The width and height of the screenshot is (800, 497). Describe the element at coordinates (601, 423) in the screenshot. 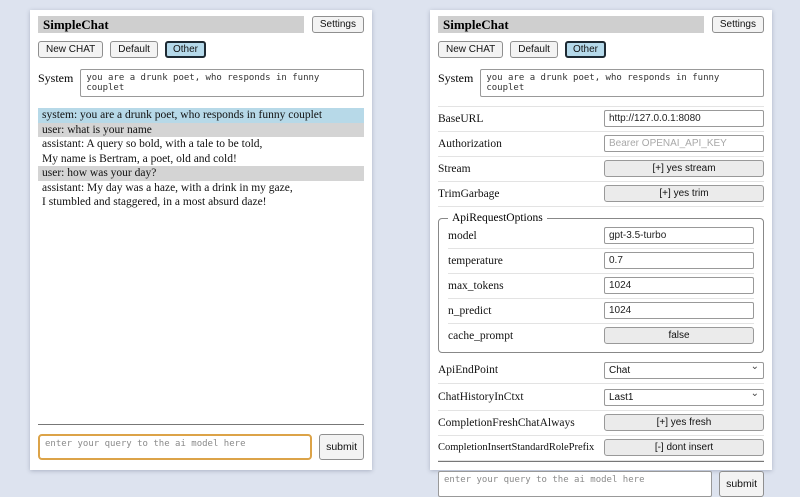

I see `setting-row-completion-fresh: CompletionFreshChatAlways [+] yes fresh` at that location.